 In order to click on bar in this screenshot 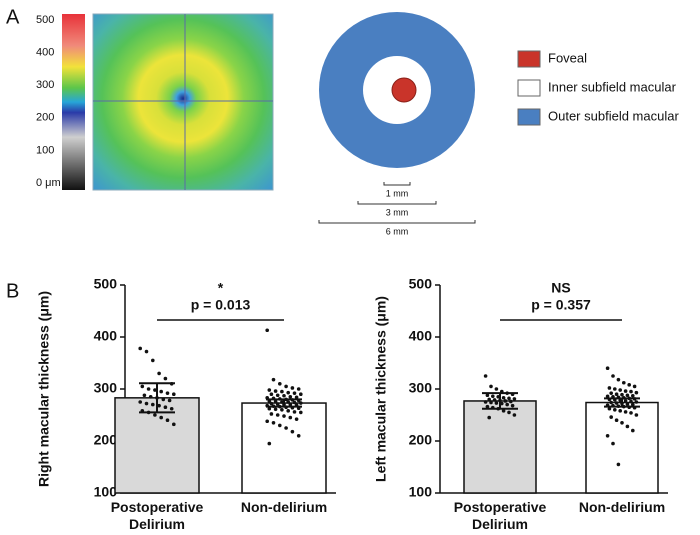, I will do `click(500, 447)`.